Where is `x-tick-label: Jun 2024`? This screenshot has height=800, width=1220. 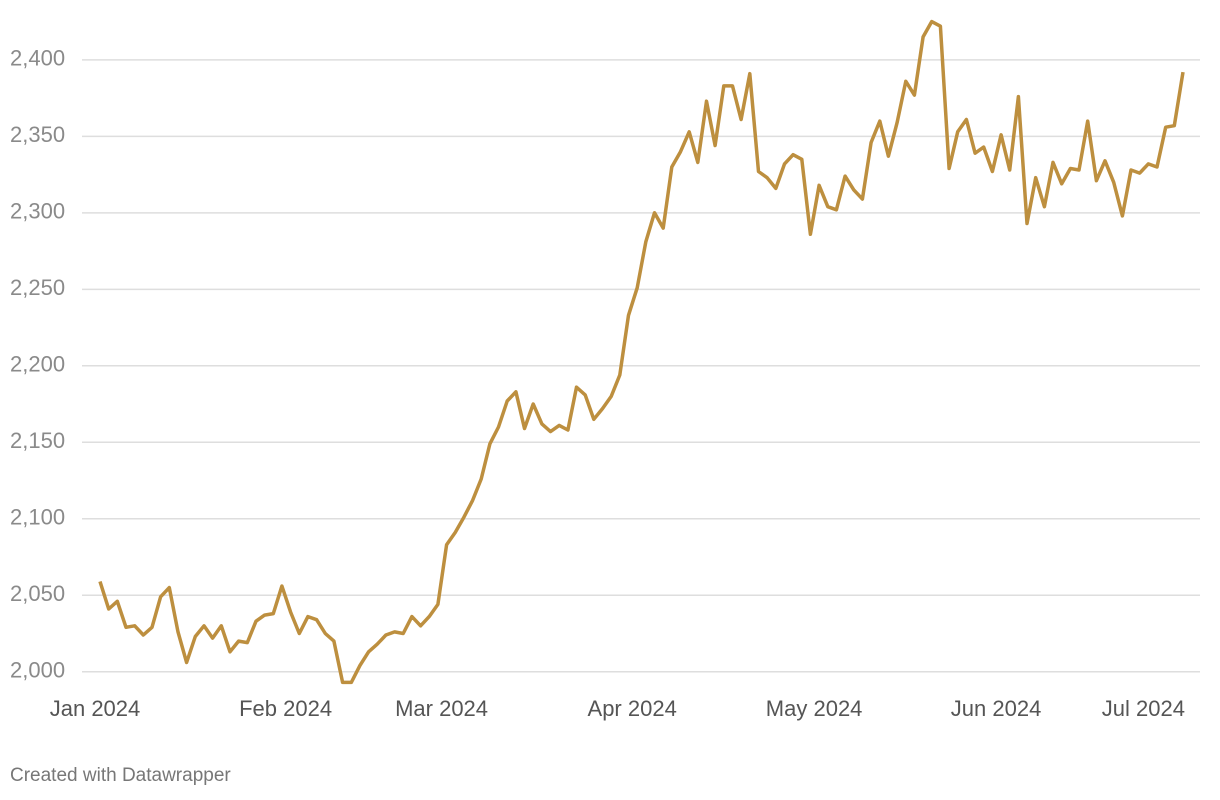
x-tick-label: Jun 2024 is located at coordinates (996, 708).